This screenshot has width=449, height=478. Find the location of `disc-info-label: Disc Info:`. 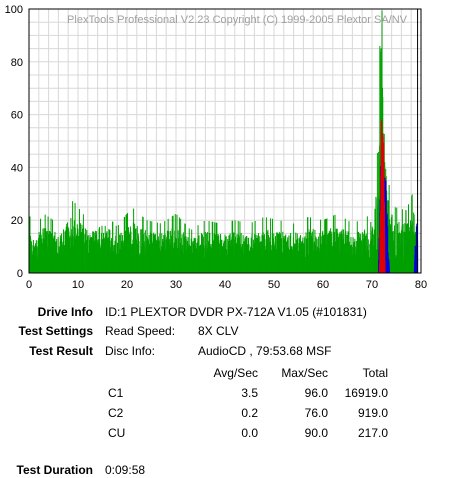

disc-info-label: Disc Info: is located at coordinates (130, 351).